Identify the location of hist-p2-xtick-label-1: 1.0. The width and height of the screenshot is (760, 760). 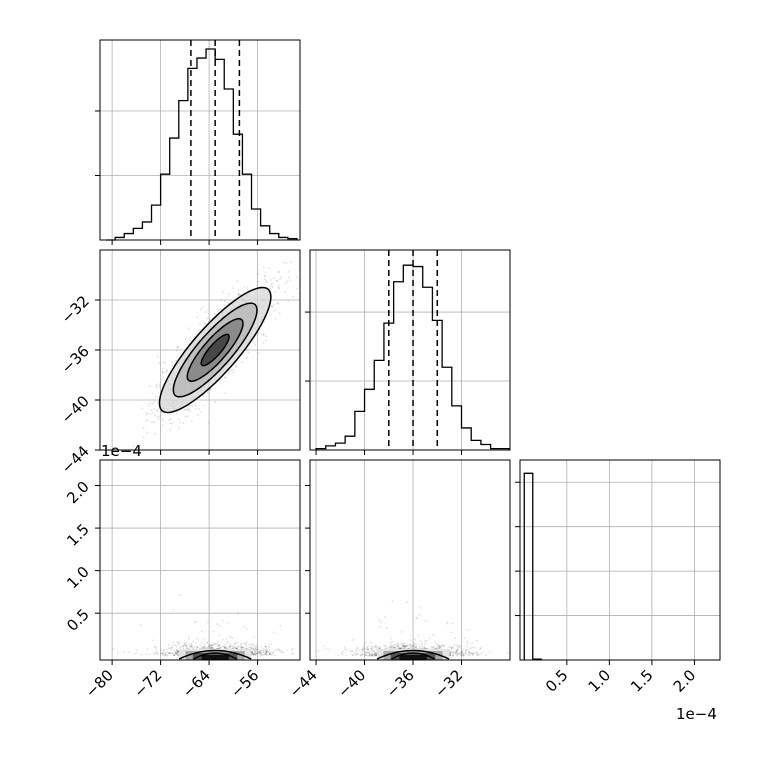
(600, 681).